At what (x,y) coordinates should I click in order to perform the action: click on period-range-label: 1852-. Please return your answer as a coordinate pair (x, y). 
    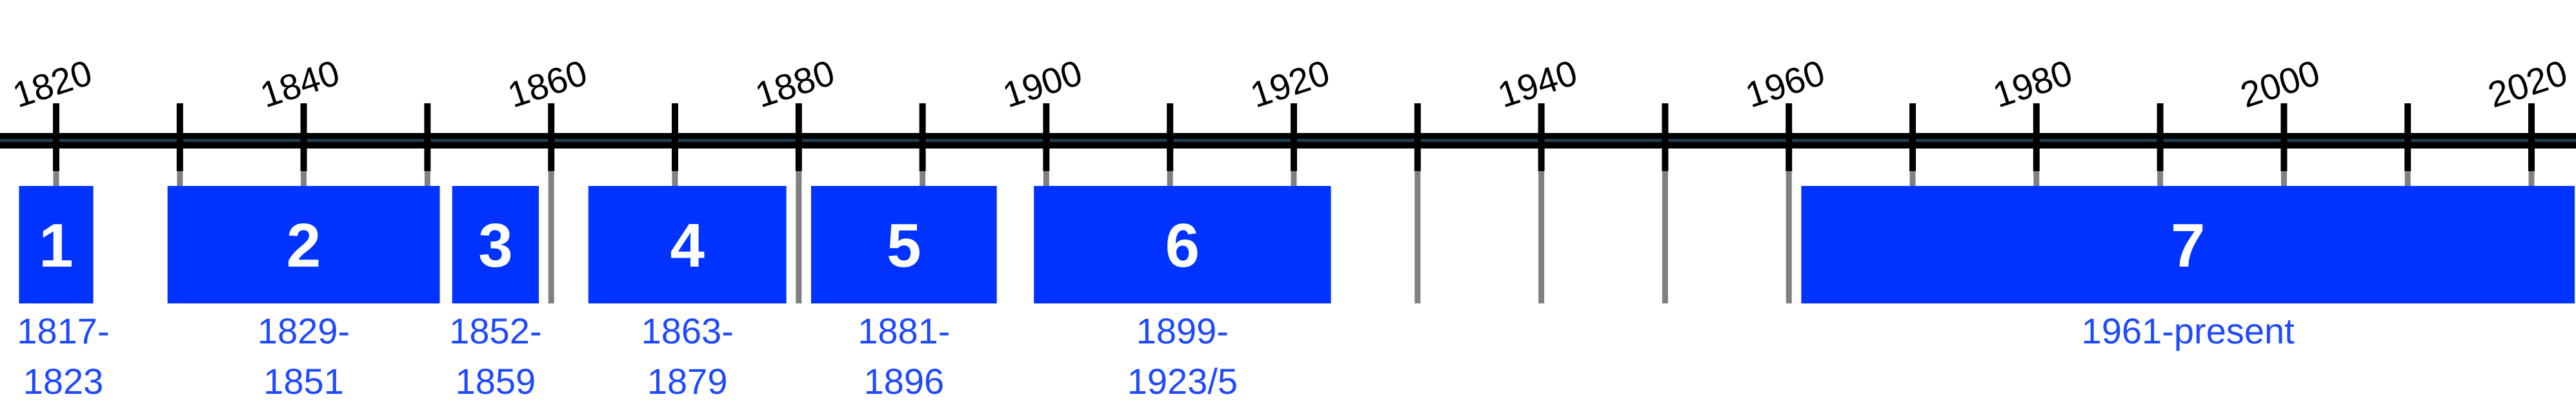
    Looking at the image, I should click on (495, 331).